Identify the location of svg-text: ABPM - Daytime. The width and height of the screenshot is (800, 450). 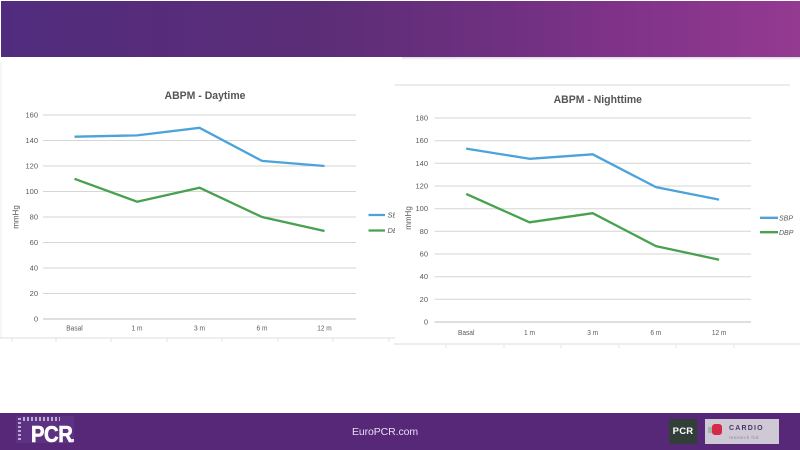
(205, 96).